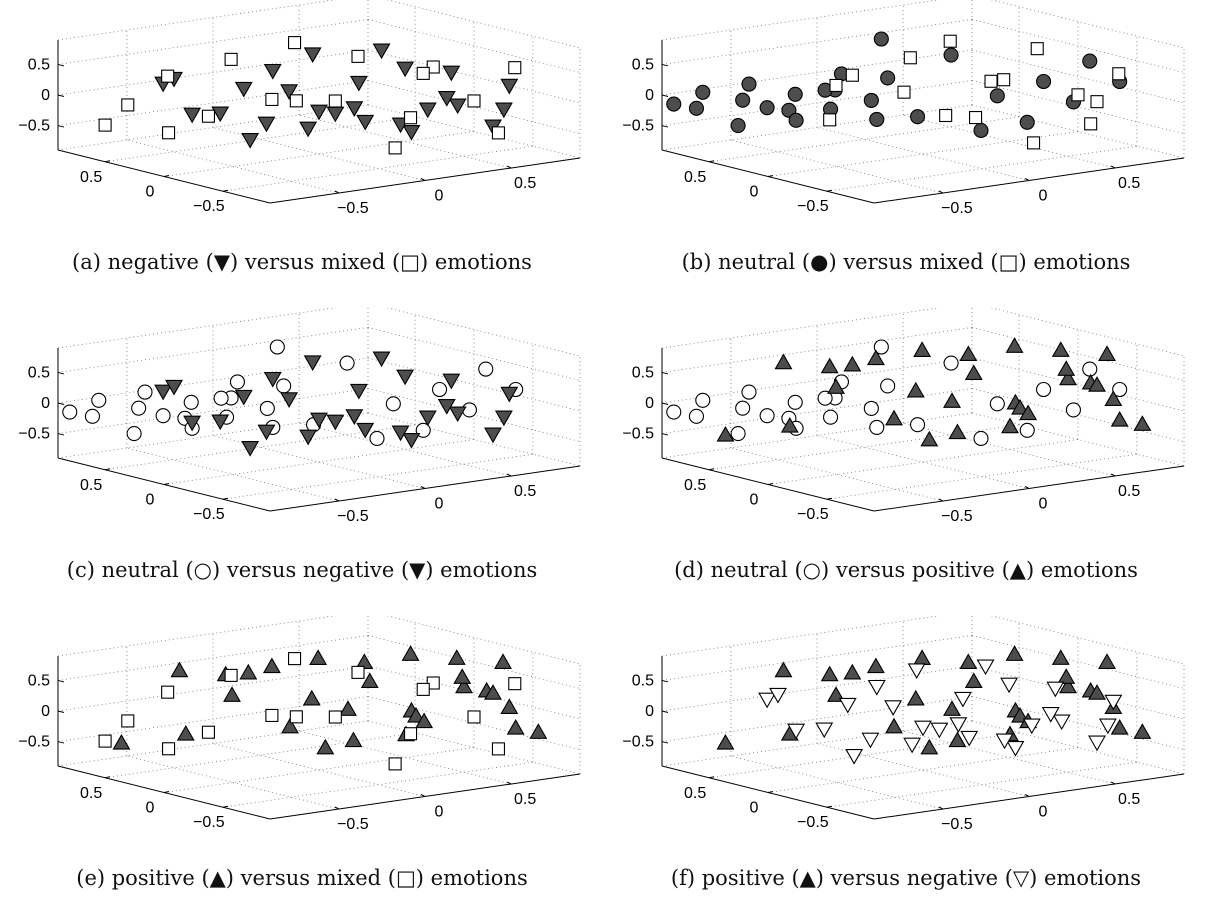  I want to click on series-tri-up-filled, so click(934, 392).